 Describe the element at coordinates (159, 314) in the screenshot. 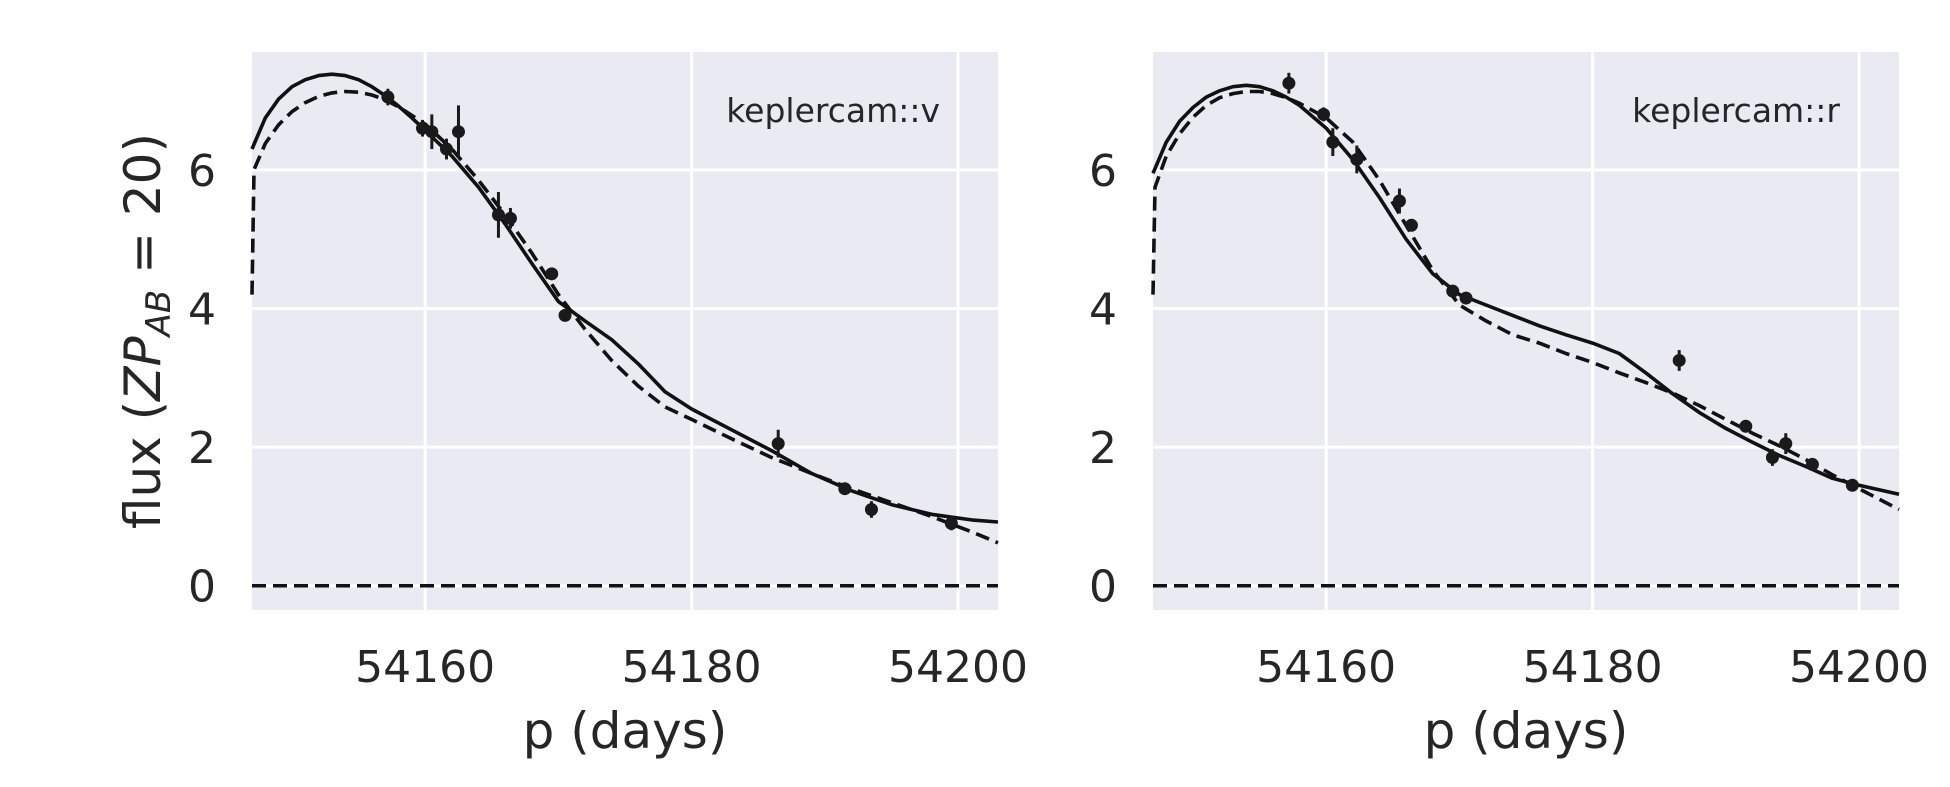

I see `y-axis-label-subscript: AB` at that location.